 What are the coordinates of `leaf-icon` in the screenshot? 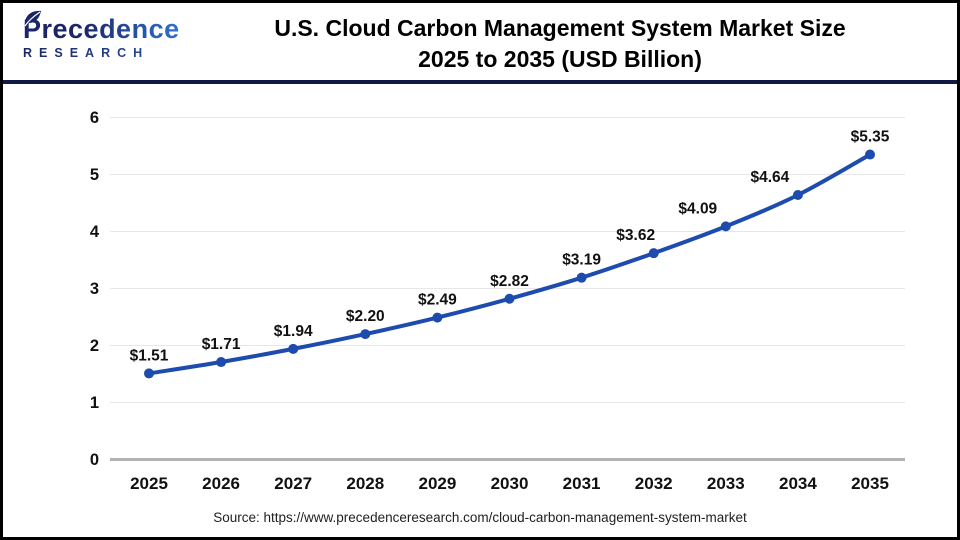 It's located at (32, 18).